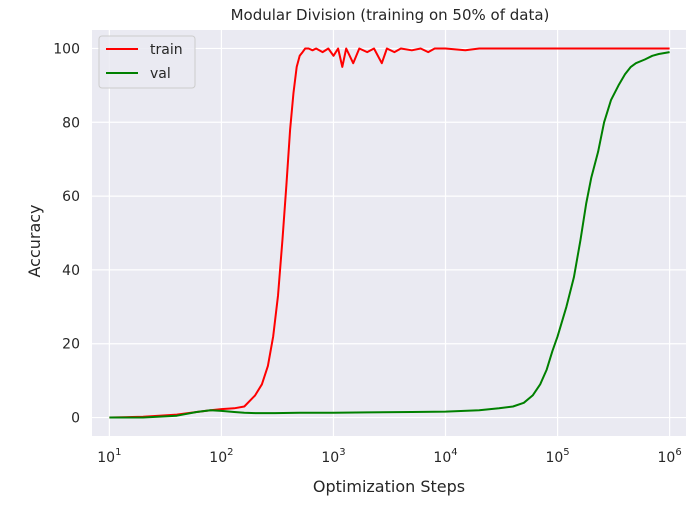  I want to click on x-tick-label: 10³, so click(333, 456).